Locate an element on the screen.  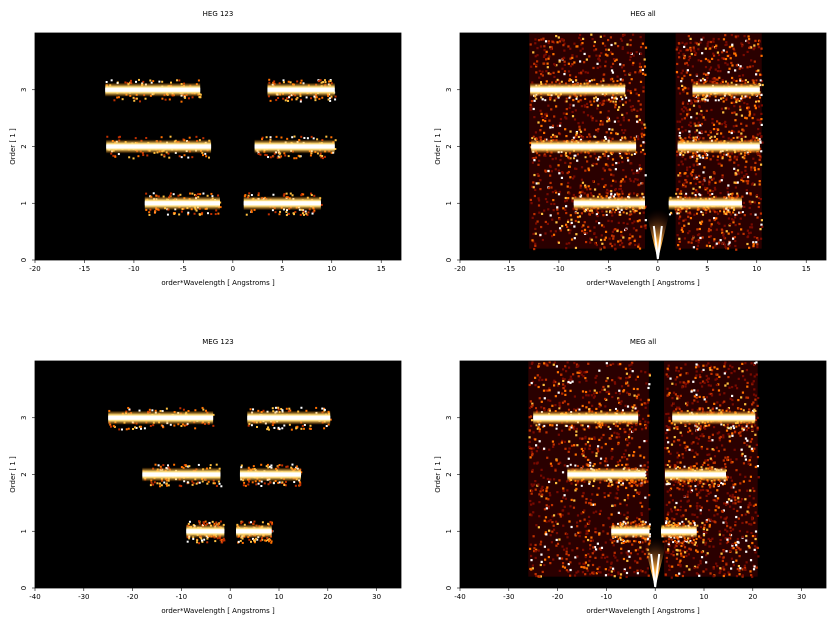
order-3-scatter is located at coordinates (283, 98).